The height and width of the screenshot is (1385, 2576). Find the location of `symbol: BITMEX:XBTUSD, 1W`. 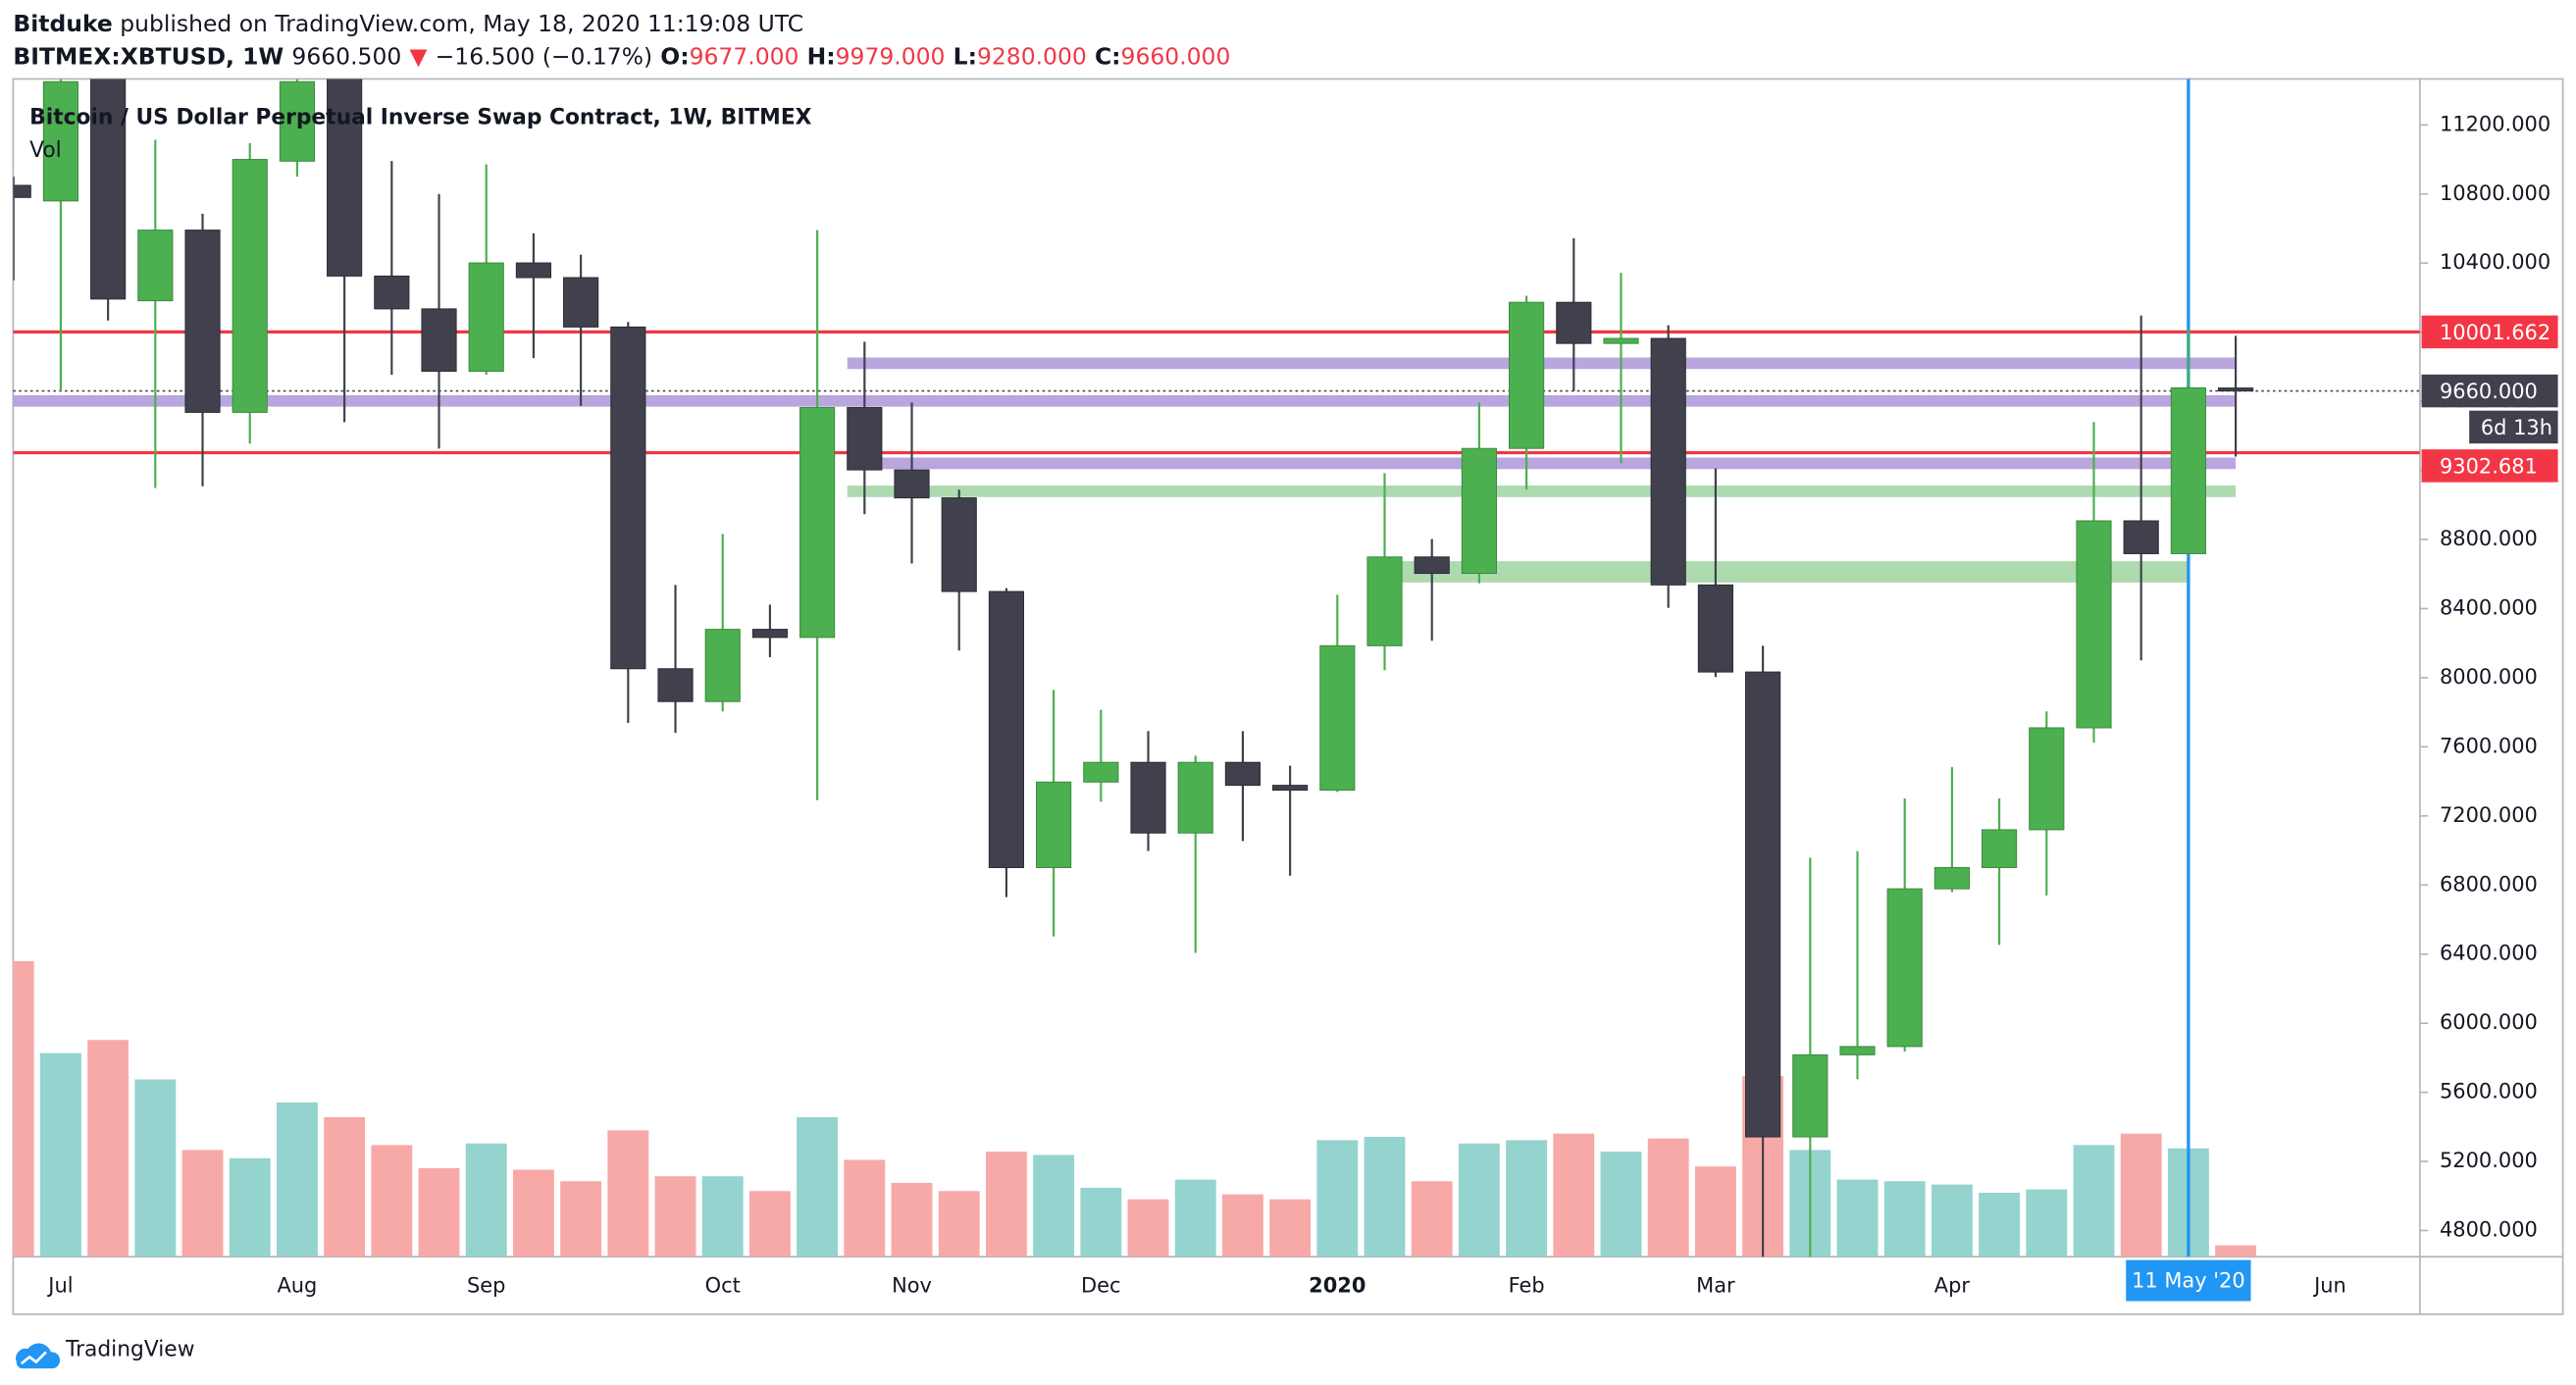

symbol: BITMEX:XBTUSD, 1W is located at coordinates (148, 56).